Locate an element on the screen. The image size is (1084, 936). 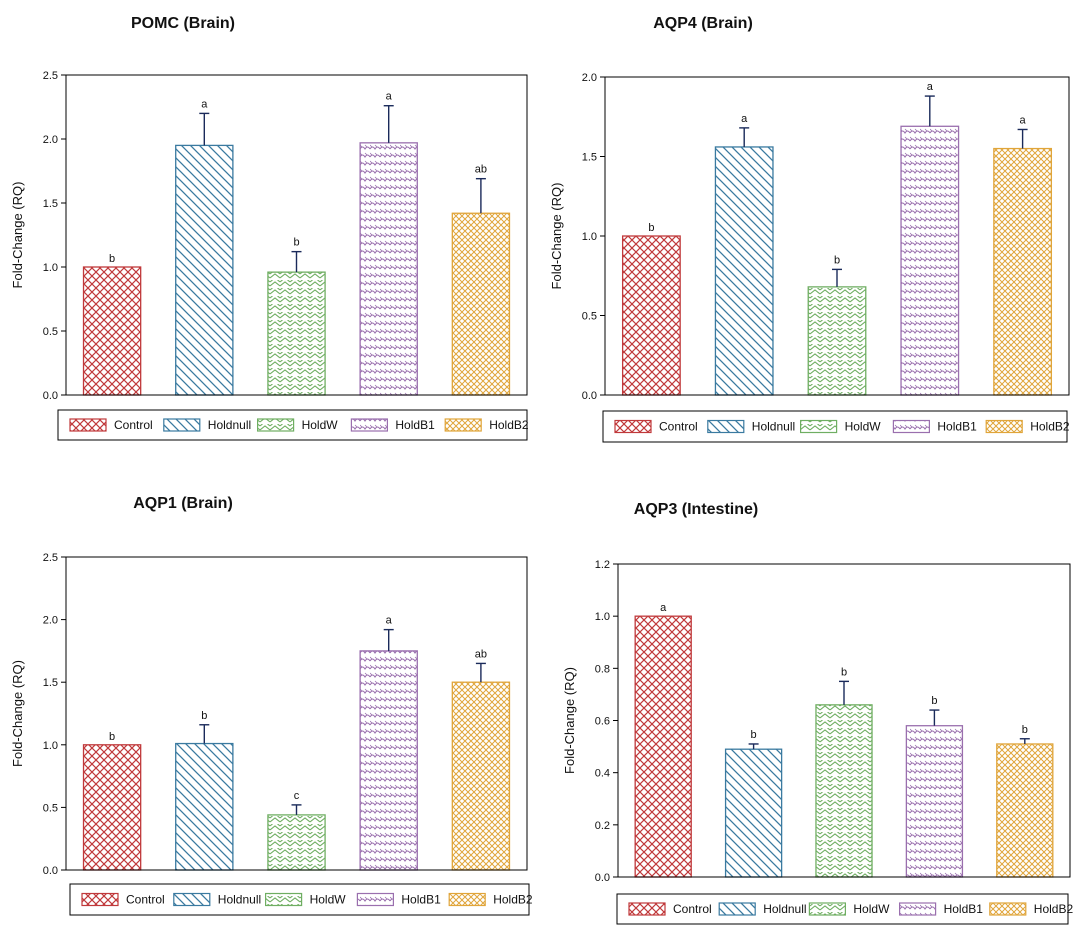
y-tick-label: 0.2 is located at coordinates (602, 826).